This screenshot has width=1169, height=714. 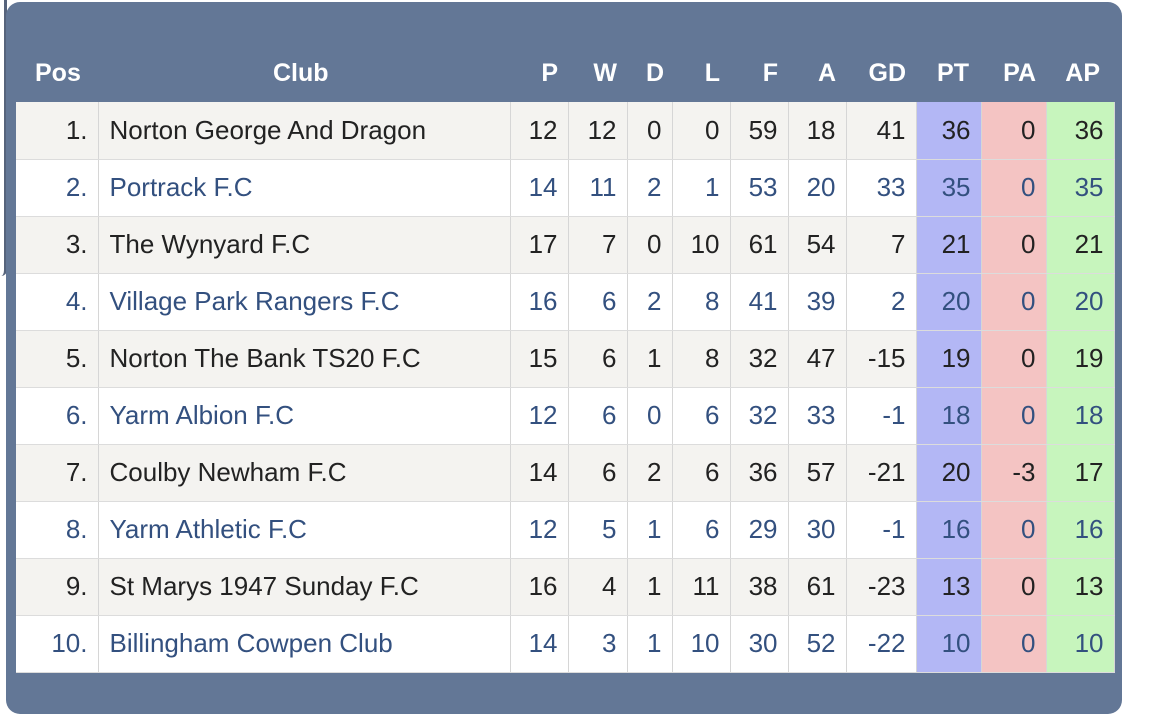 I want to click on header-adjusted-points: AP, so click(x=1082, y=72).